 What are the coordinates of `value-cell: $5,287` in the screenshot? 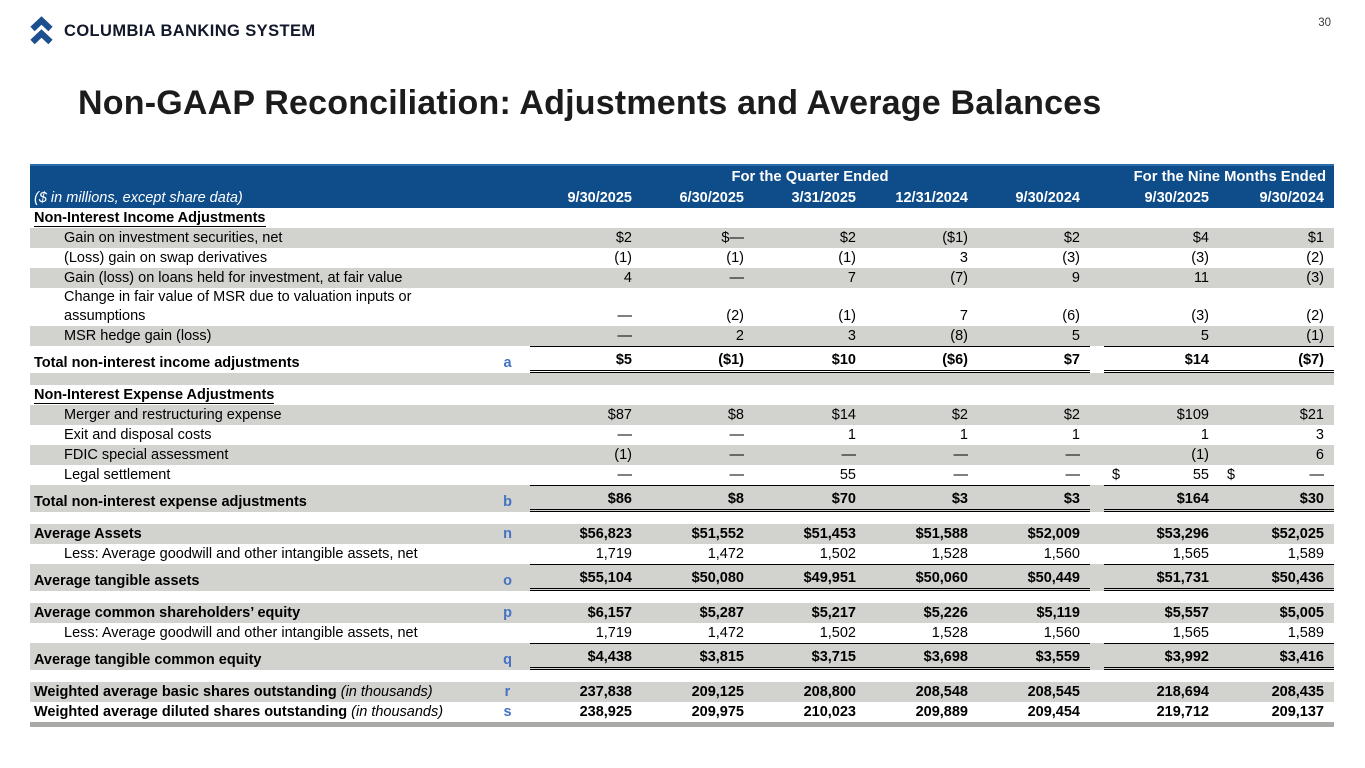 It's located at (721, 613).